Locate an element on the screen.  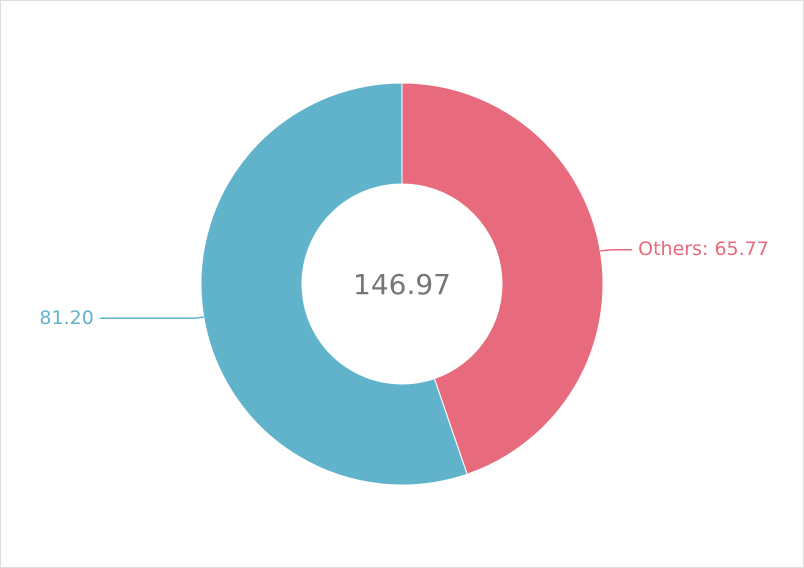
data-label: 81.20 is located at coordinates (66, 318).